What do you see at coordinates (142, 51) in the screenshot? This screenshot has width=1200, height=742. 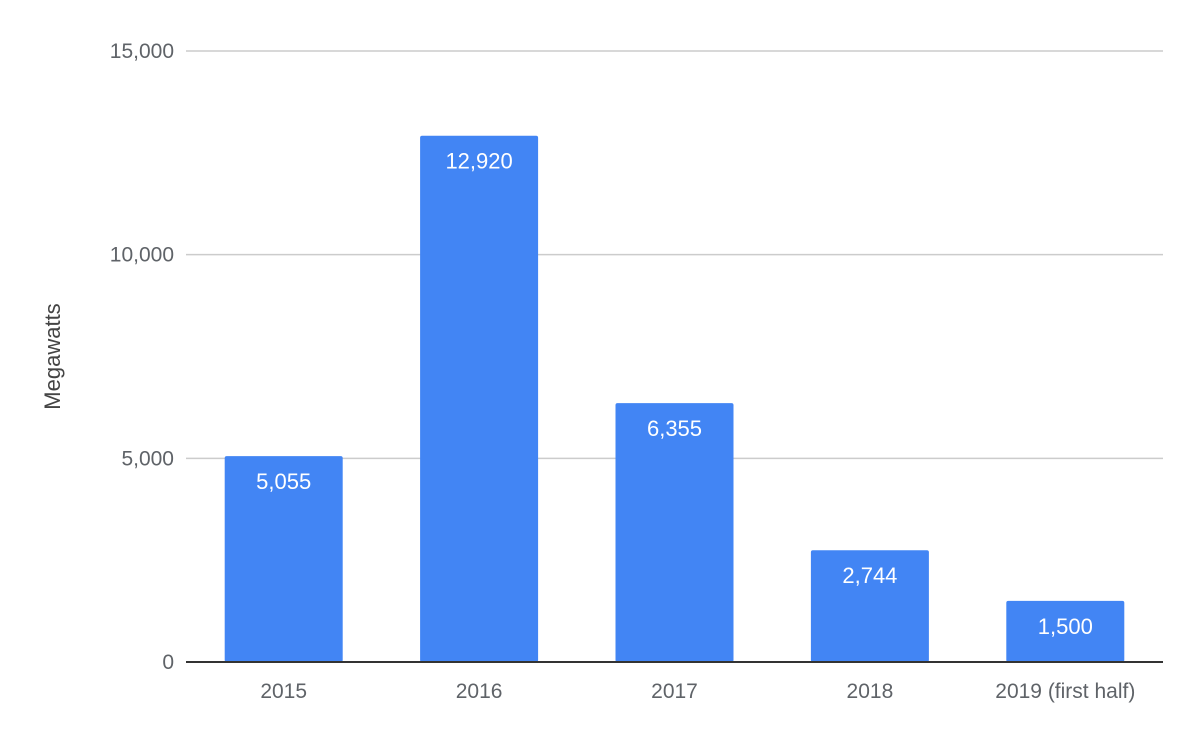 I see `y-tick-label: 15,000` at bounding box center [142, 51].